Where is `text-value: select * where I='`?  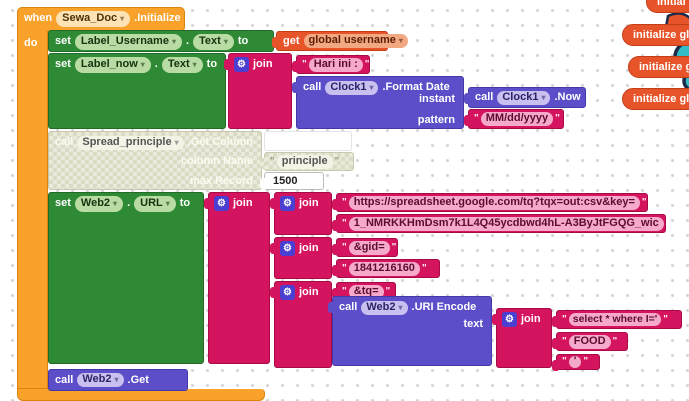
text-value: select * where I=' is located at coordinates (615, 319).